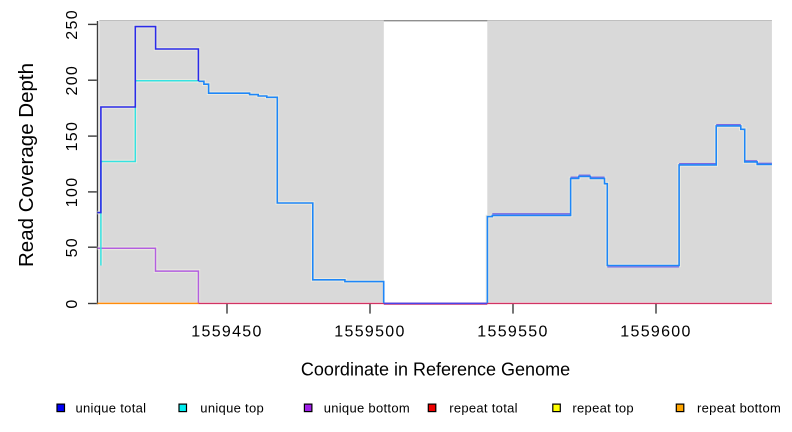 Image resolution: width=792 pixels, height=432 pixels. I want to click on svg-text: repeat top, so click(603, 408).